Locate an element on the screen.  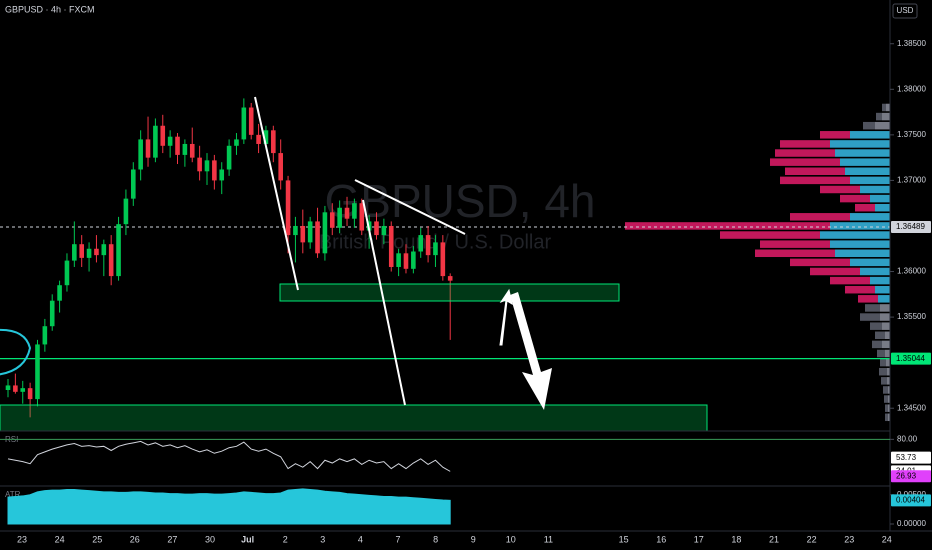
y-tick-label: 1.38000 is located at coordinates (911, 88).